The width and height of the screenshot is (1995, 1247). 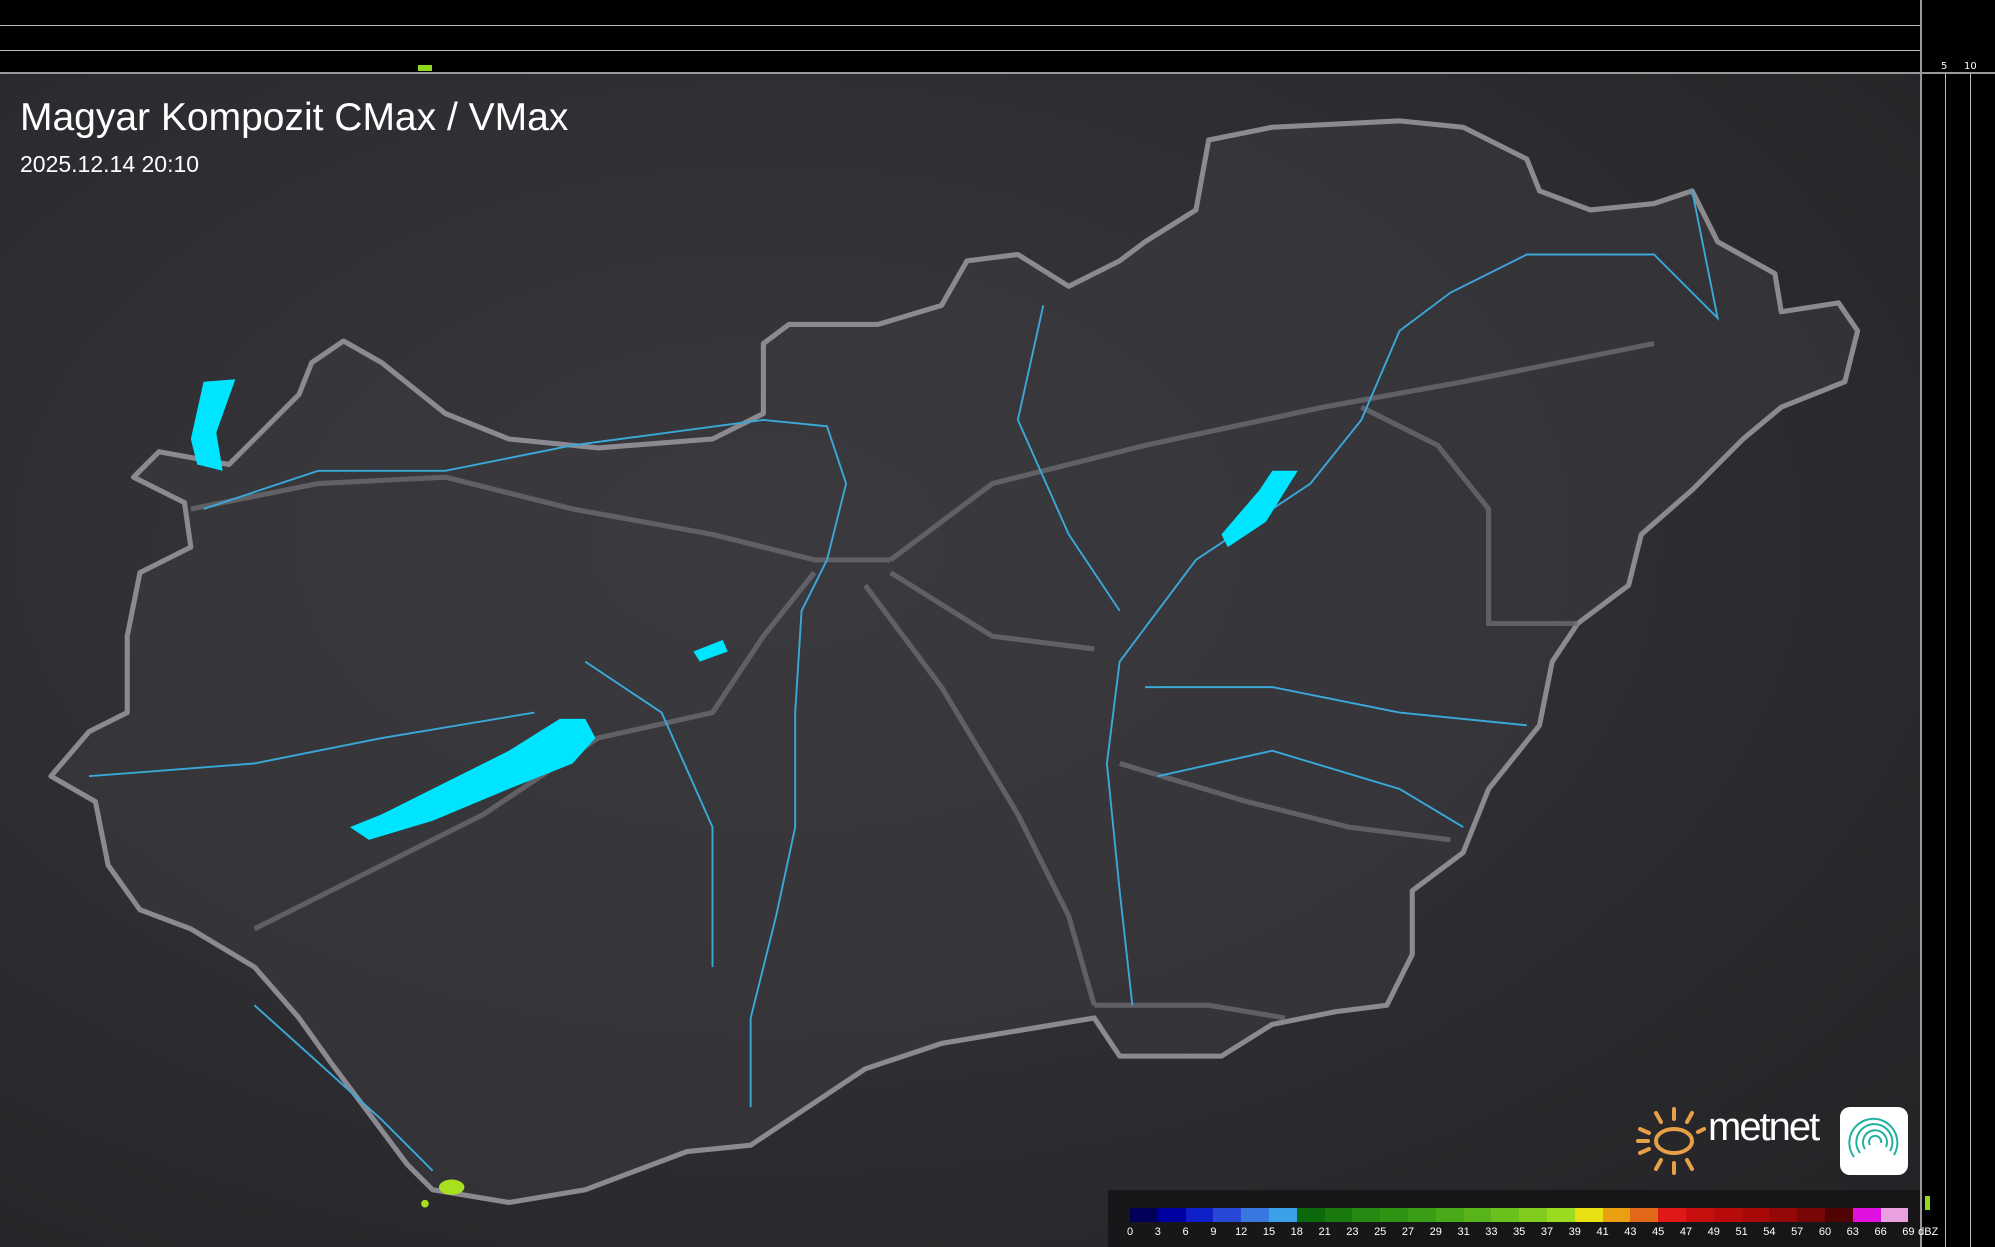 What do you see at coordinates (213, 425) in the screenshot?
I see `lake-neusiedl` at bounding box center [213, 425].